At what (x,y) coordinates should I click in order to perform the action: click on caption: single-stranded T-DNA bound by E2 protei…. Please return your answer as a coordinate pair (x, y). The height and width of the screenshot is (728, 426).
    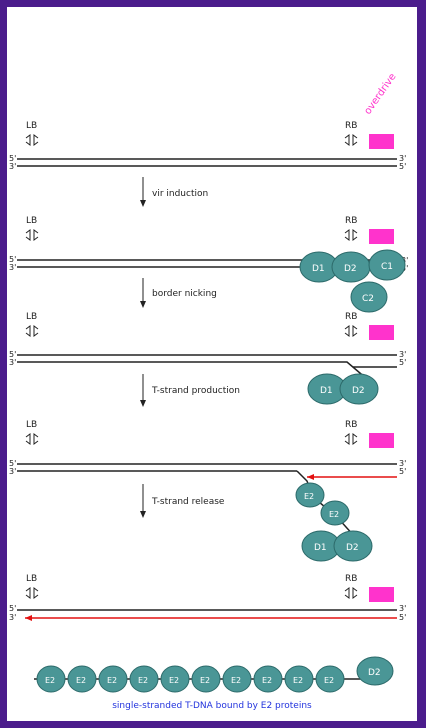
    Looking at the image, I should click on (212, 706).